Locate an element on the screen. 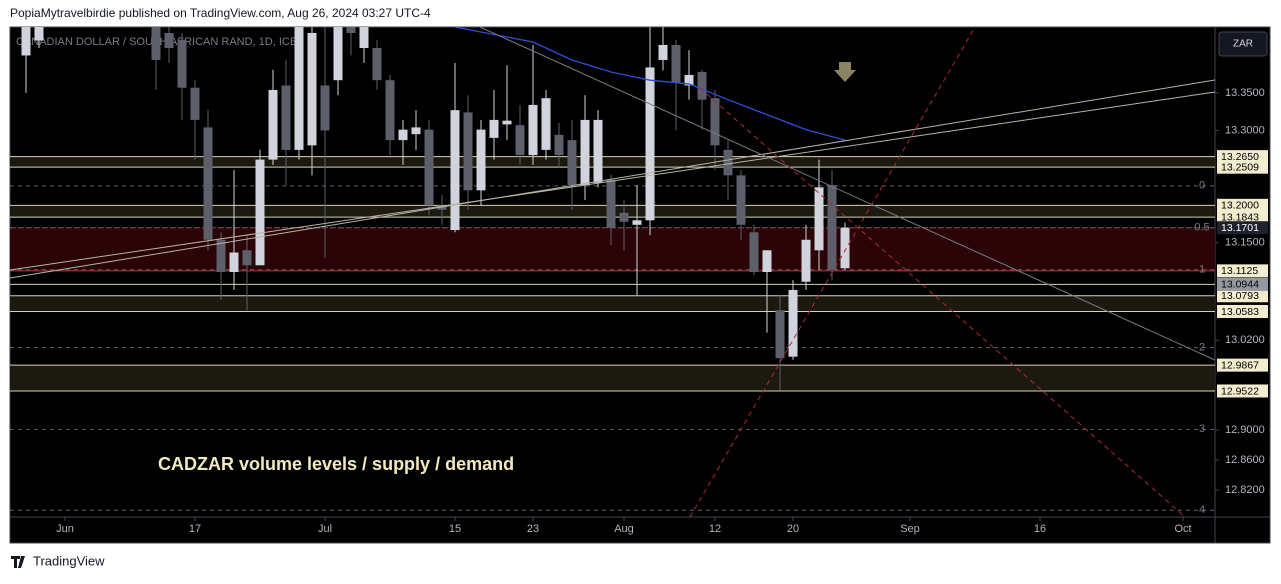  price-tag-label: 13.1125 is located at coordinates (1239, 271).